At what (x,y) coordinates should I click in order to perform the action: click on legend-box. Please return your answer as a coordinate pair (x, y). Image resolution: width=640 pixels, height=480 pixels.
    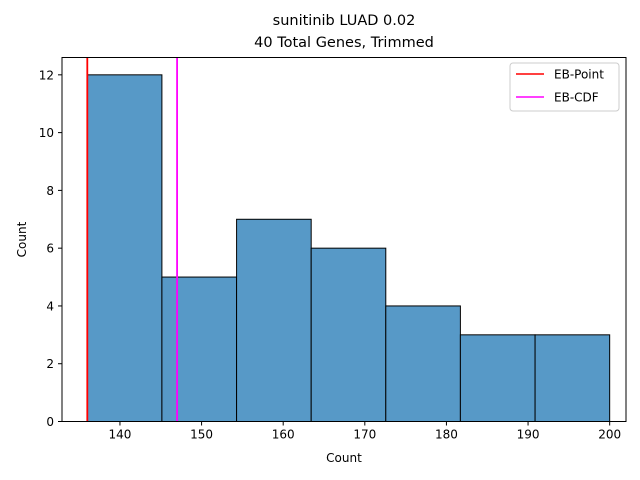
    Looking at the image, I should click on (564, 87).